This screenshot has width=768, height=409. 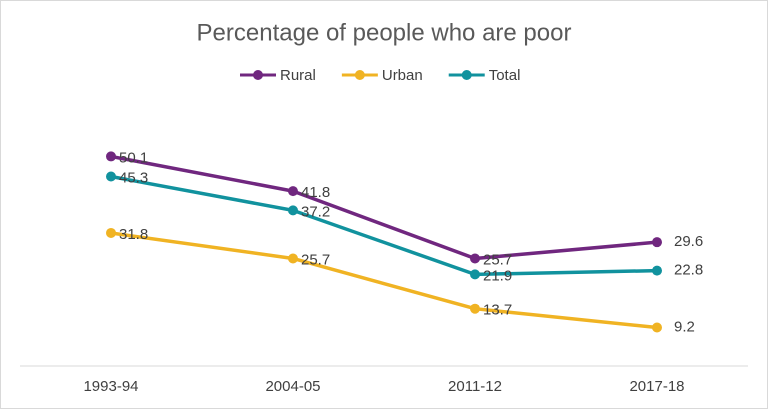 What do you see at coordinates (497, 275) in the screenshot?
I see `data-label: 21.9` at bounding box center [497, 275].